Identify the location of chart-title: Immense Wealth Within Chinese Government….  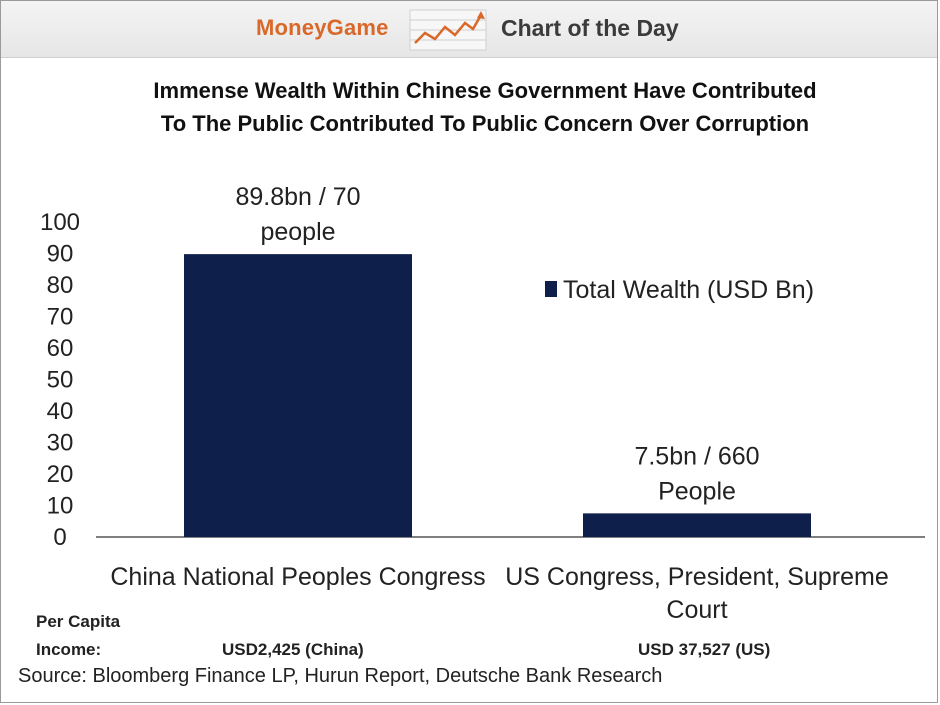
(485, 107).